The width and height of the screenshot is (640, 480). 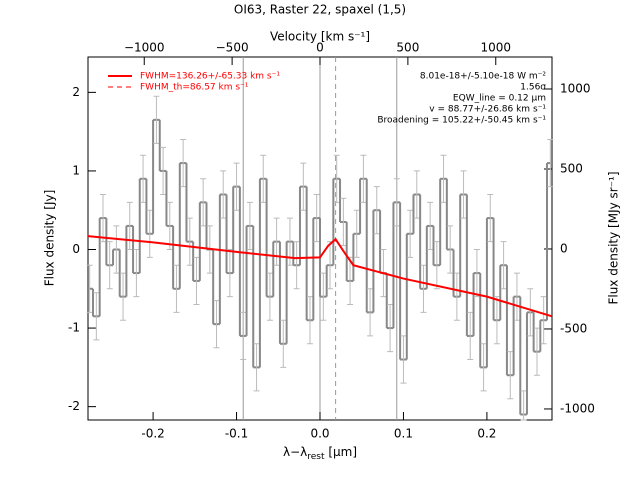 I want to click on top-tick-label: 500, so click(x=407, y=48).